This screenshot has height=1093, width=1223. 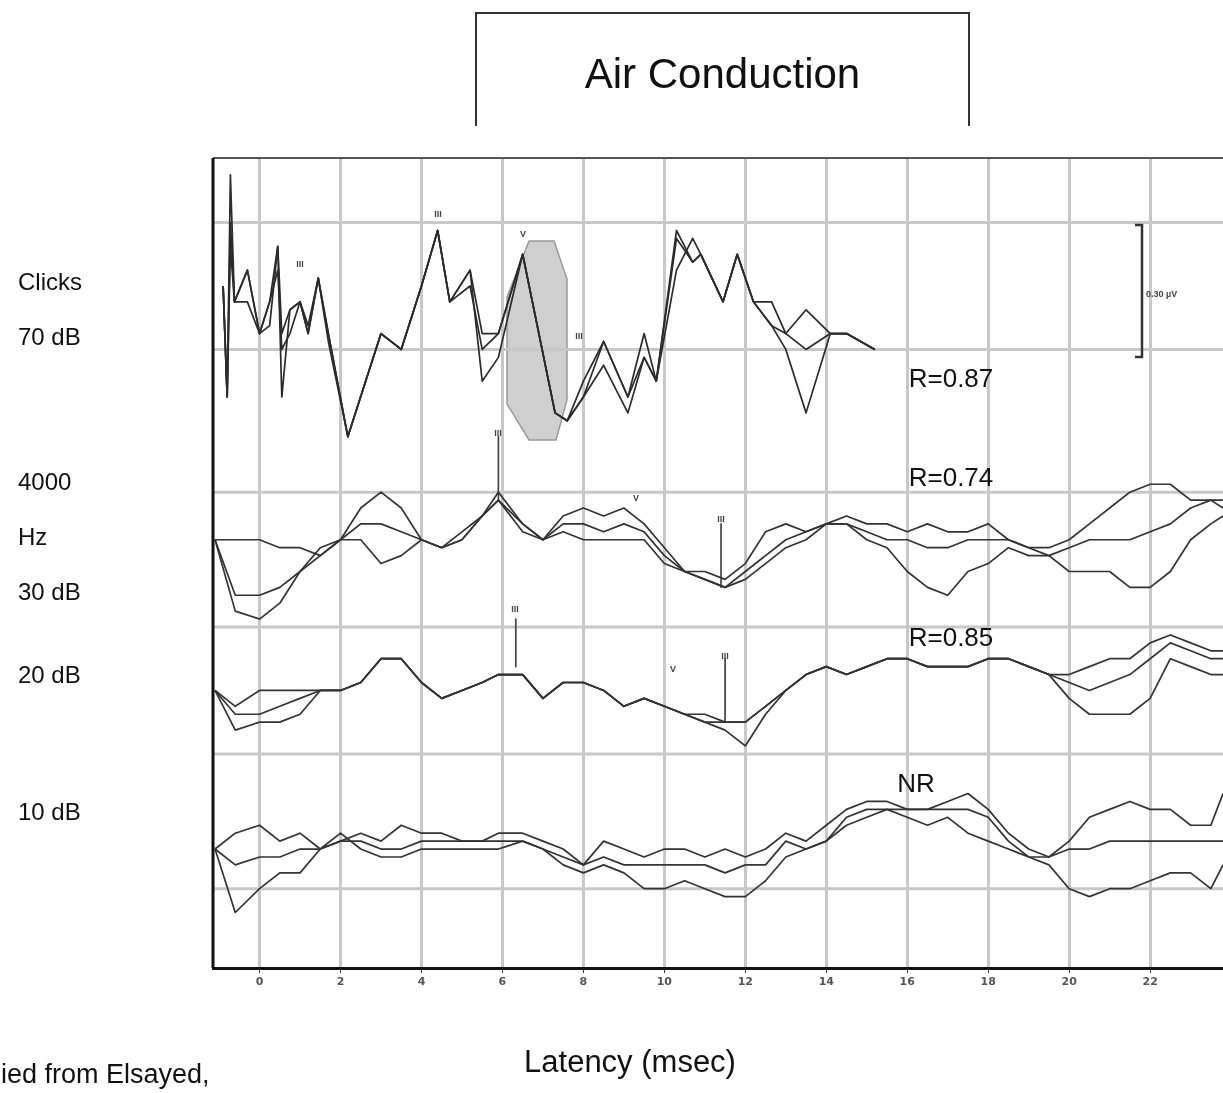 What do you see at coordinates (502, 982) in the screenshot?
I see `x-tick-label: 6` at bounding box center [502, 982].